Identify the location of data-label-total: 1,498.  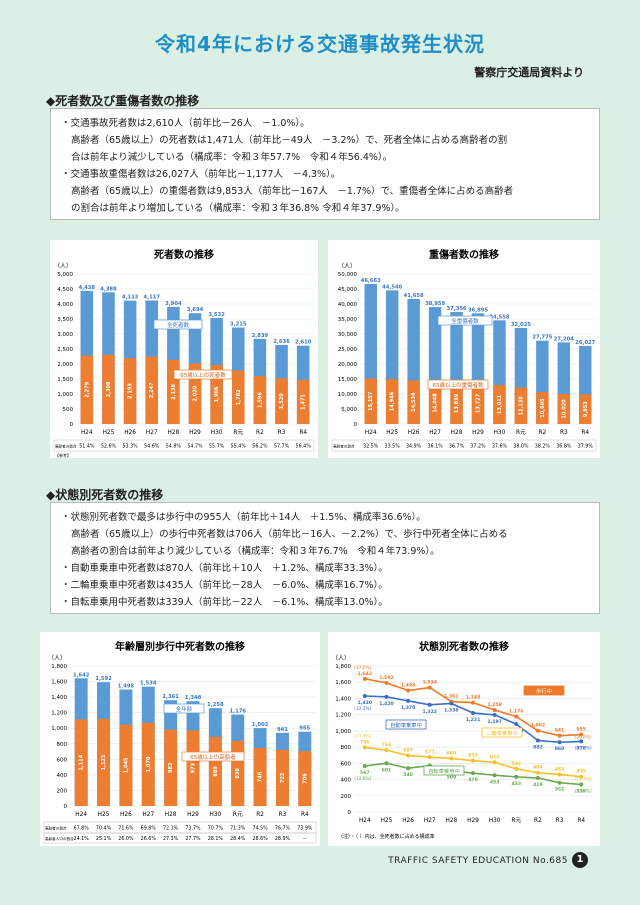
(126, 686).